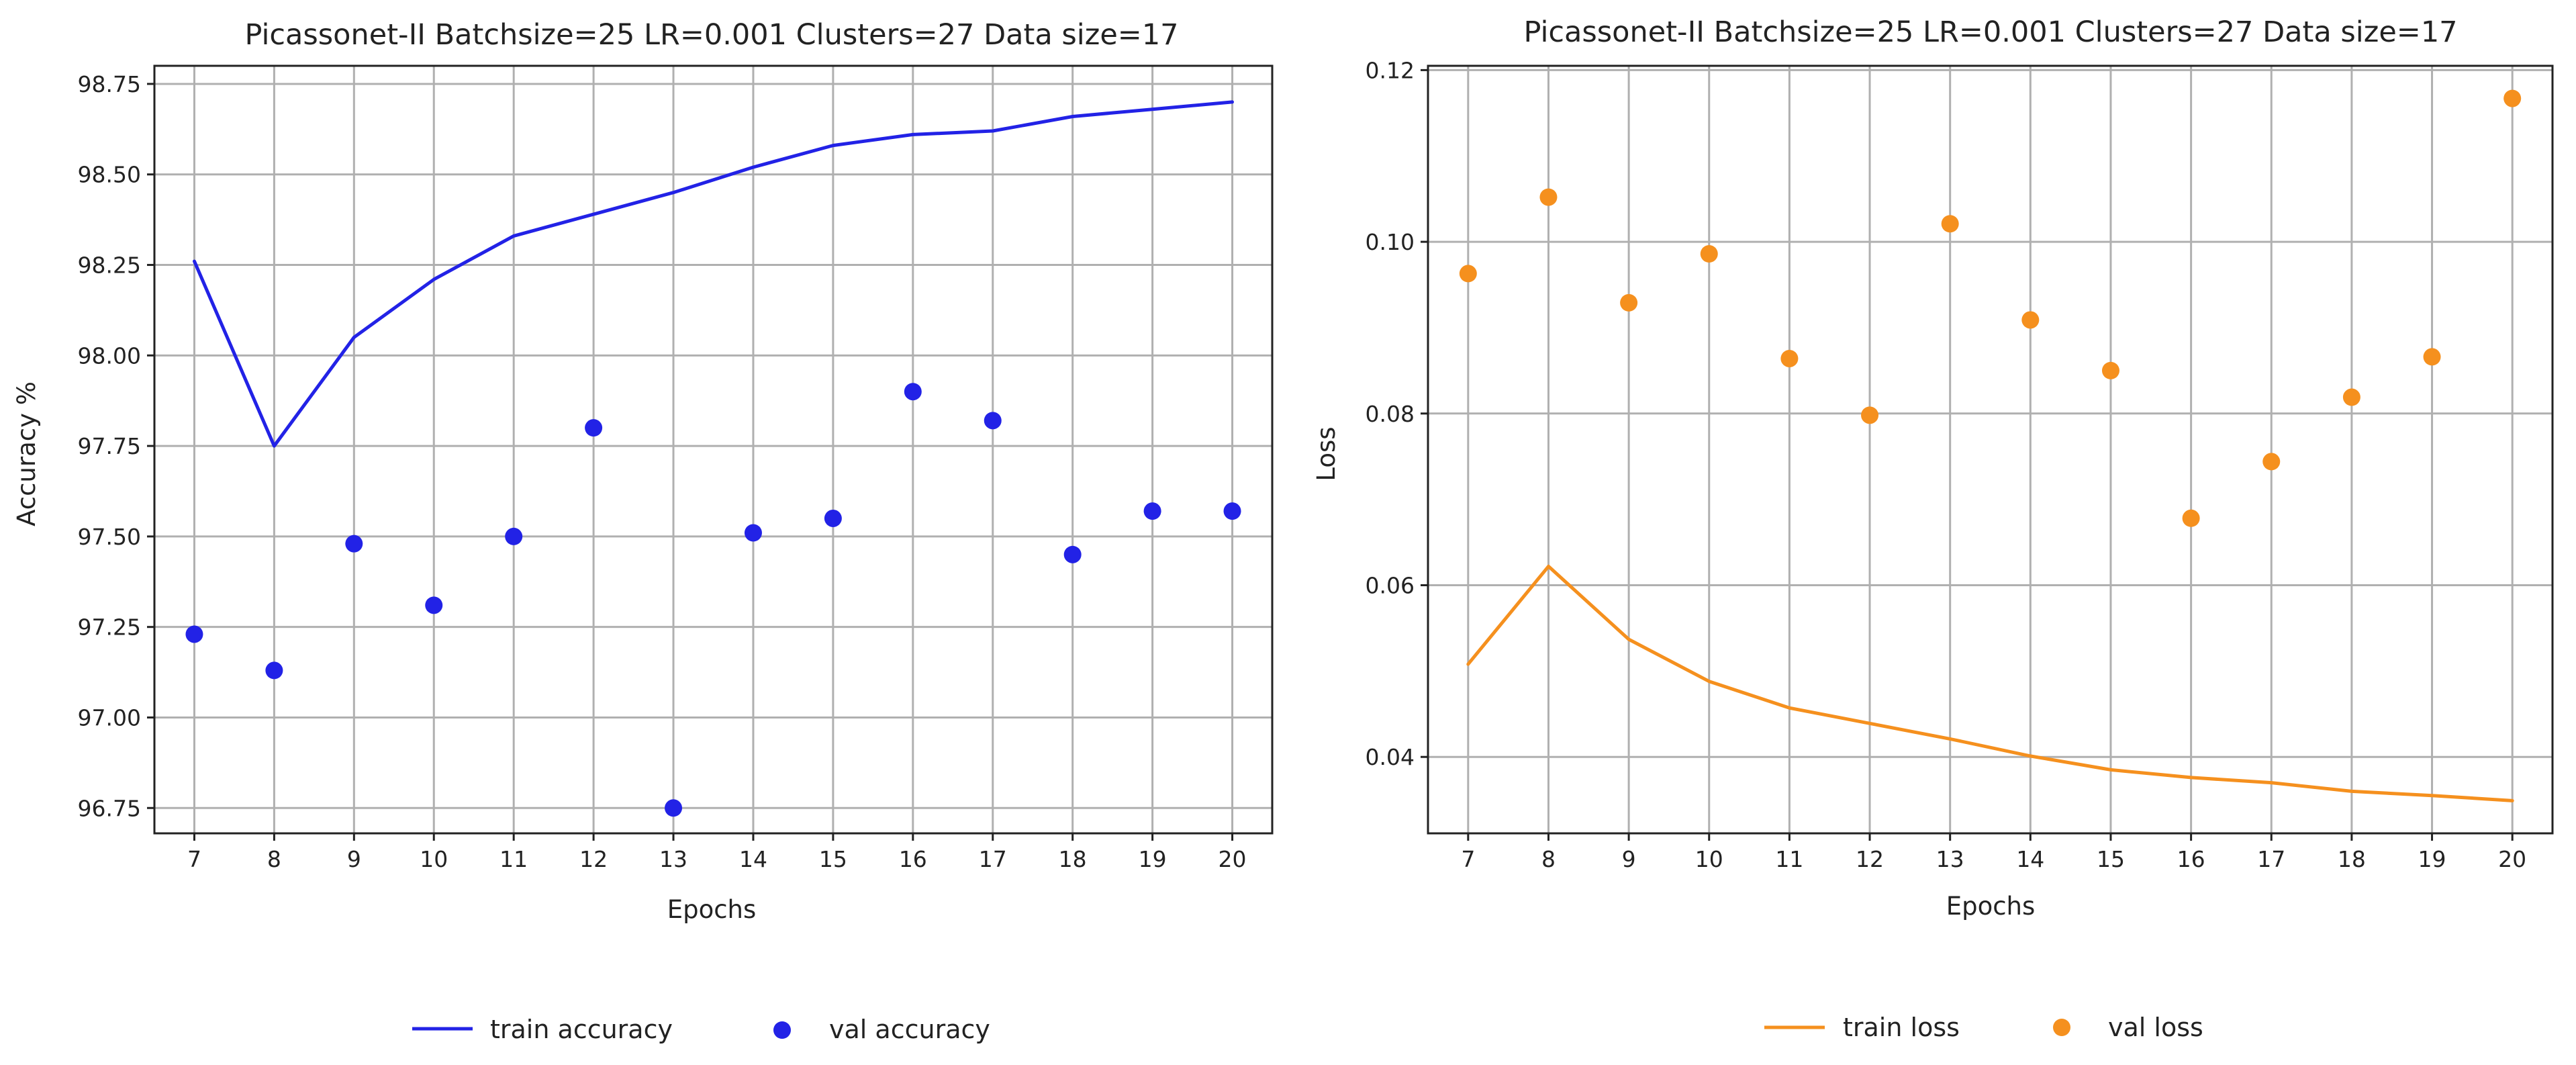 The image size is (2576, 1065). Describe the element at coordinates (701, 1029) in the screenshot. I see `accuracy-chart-legend: train accuracy val accuracy` at that location.